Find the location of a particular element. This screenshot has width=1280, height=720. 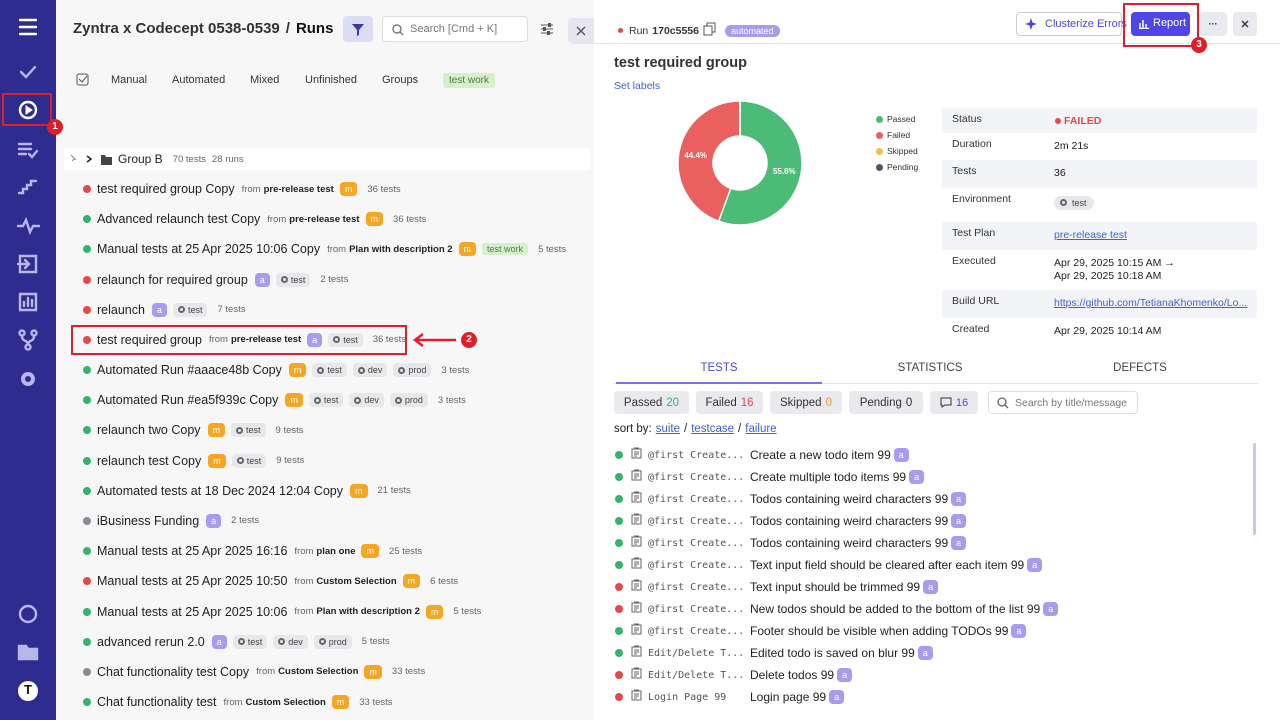

from-plan: plan one is located at coordinates (336, 551).